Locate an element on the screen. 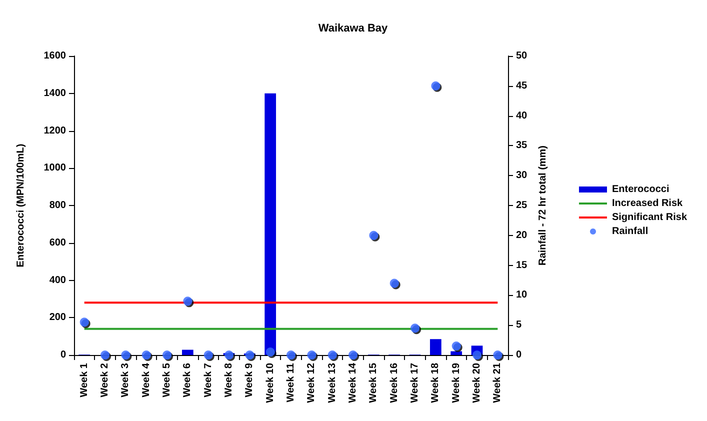 Image resolution: width=707 pixels, height=421 pixels. y2-tick-label: 5 is located at coordinates (519, 325).